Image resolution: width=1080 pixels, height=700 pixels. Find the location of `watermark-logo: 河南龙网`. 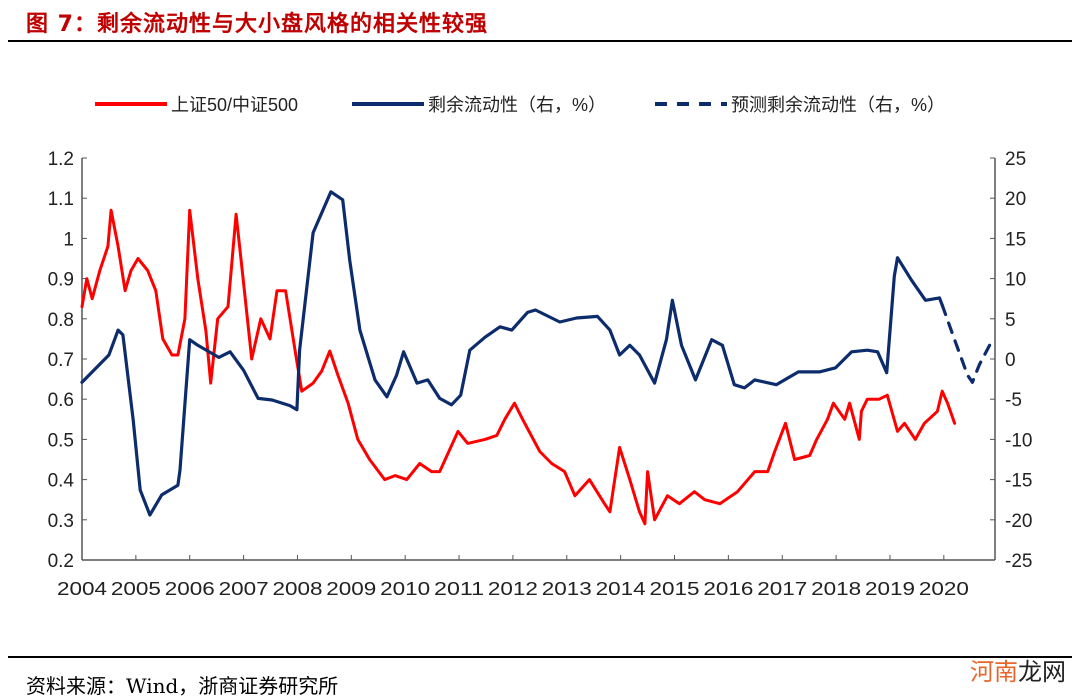

watermark-logo: 河南龙网 is located at coordinates (1018, 672).